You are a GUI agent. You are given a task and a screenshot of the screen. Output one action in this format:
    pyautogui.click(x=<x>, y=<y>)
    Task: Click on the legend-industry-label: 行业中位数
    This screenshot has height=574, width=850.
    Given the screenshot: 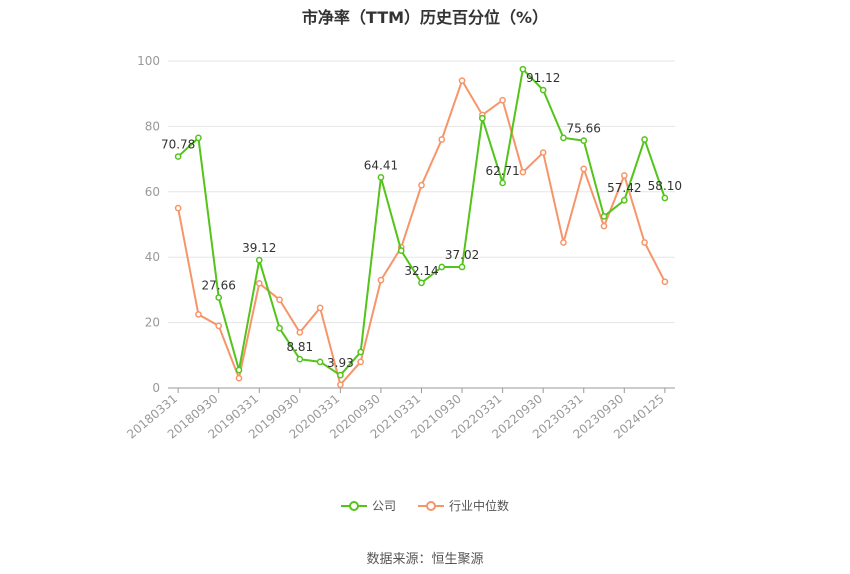 What is the action you would take?
    pyautogui.click(x=479, y=506)
    